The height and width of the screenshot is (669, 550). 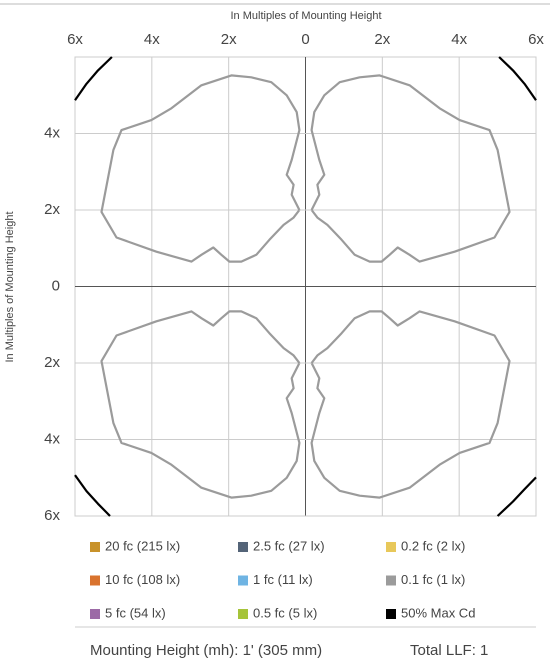 I want to click on y-axis-title: In Multiples of Mounting Height, so click(x=10, y=286).